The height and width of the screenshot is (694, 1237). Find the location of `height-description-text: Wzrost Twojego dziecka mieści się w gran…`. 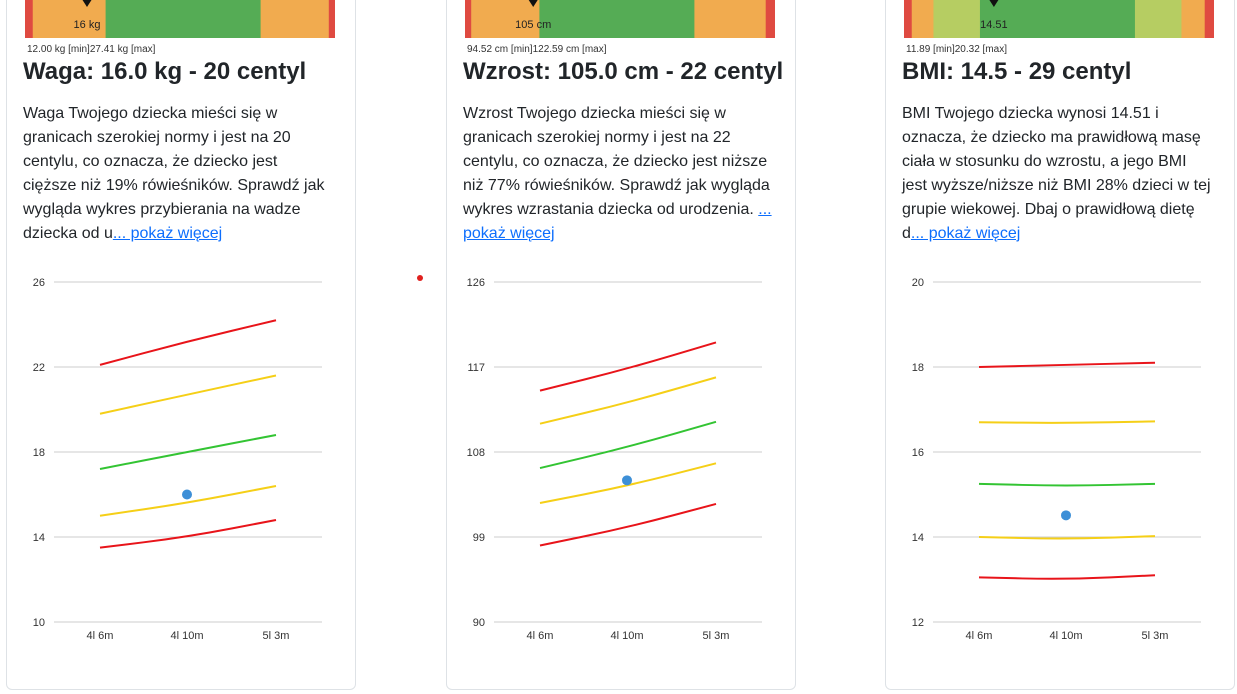

height-description-text: Wzrost Twojego dziecka mieści się w gran… is located at coordinates (616, 161).